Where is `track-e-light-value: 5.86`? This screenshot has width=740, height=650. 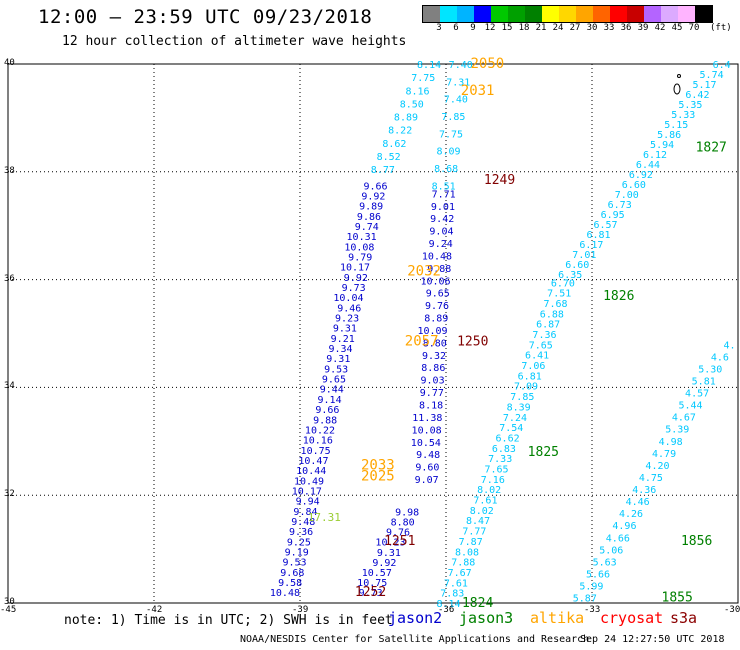 track-e-light-value: 5.86 is located at coordinates (669, 135).